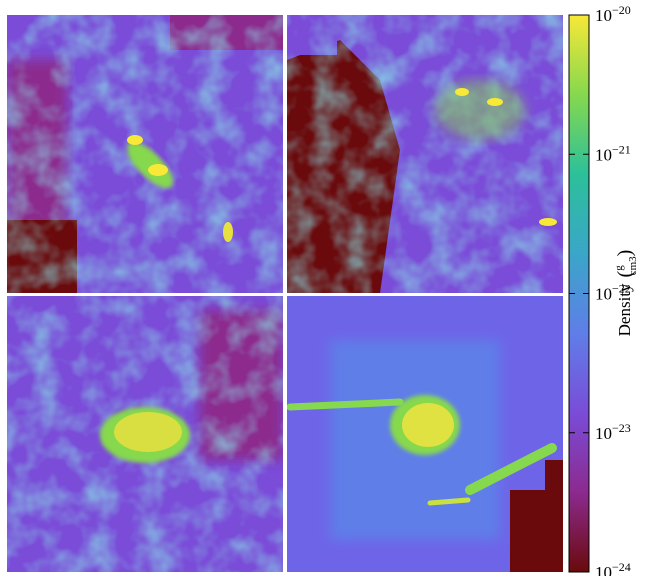 This screenshot has width=671, height=581. I want to click on colorbar-units: (, so click(625, 273).